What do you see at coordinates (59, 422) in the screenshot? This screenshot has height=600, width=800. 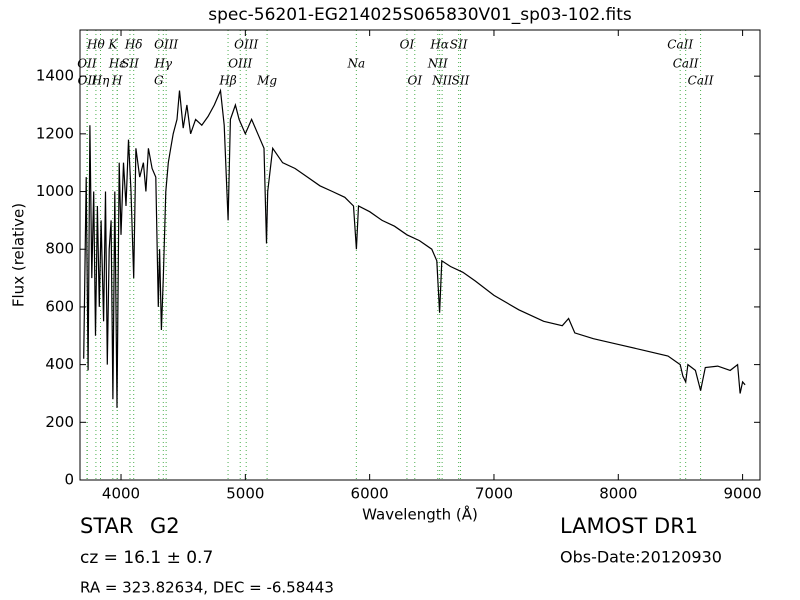 I see `y-tick-label: 200` at bounding box center [59, 422].